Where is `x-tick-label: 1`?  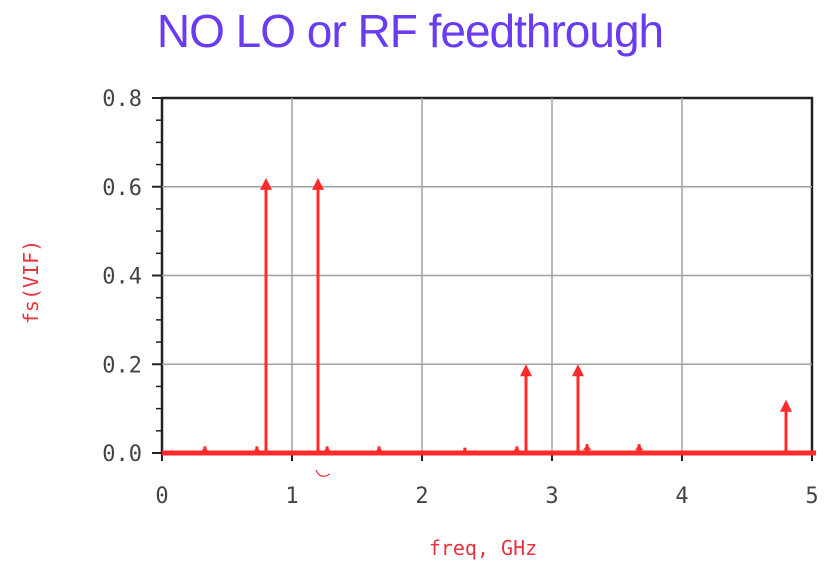 x-tick-label: 1 is located at coordinates (291, 496).